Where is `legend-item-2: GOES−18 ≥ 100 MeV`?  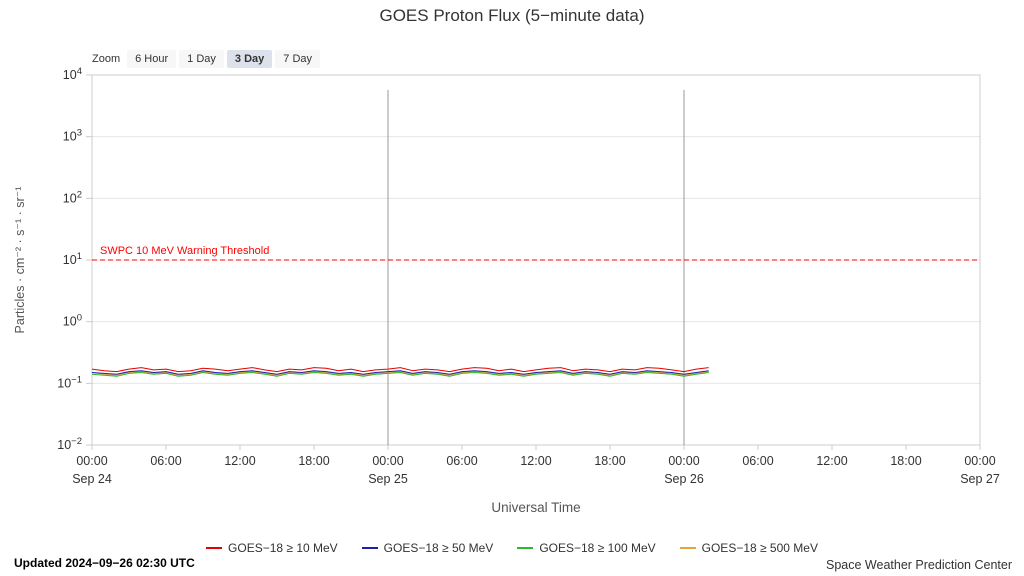
legend-item-2: GOES−18 ≥ 100 MeV is located at coordinates (586, 548).